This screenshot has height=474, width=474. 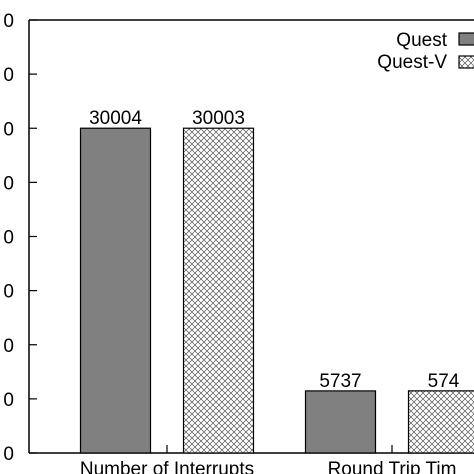 I want to click on data-label: 30003, so click(x=218, y=118).